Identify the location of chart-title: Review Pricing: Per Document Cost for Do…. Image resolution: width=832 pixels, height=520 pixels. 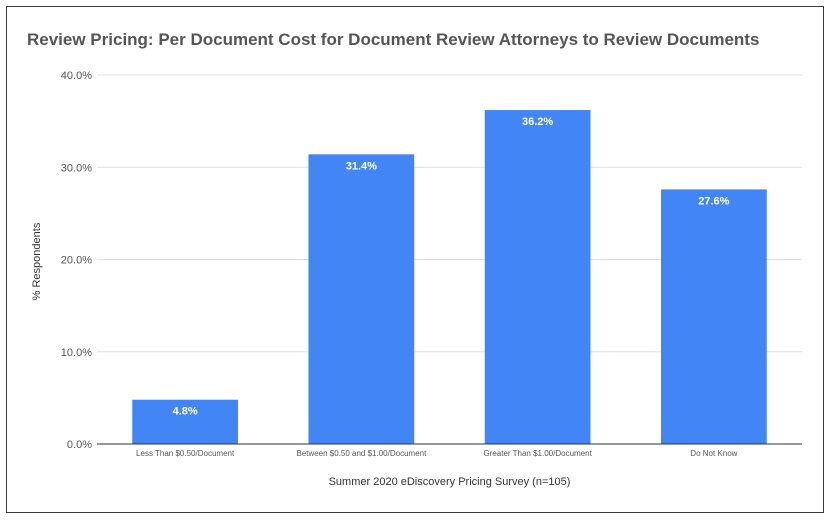
(393, 39).